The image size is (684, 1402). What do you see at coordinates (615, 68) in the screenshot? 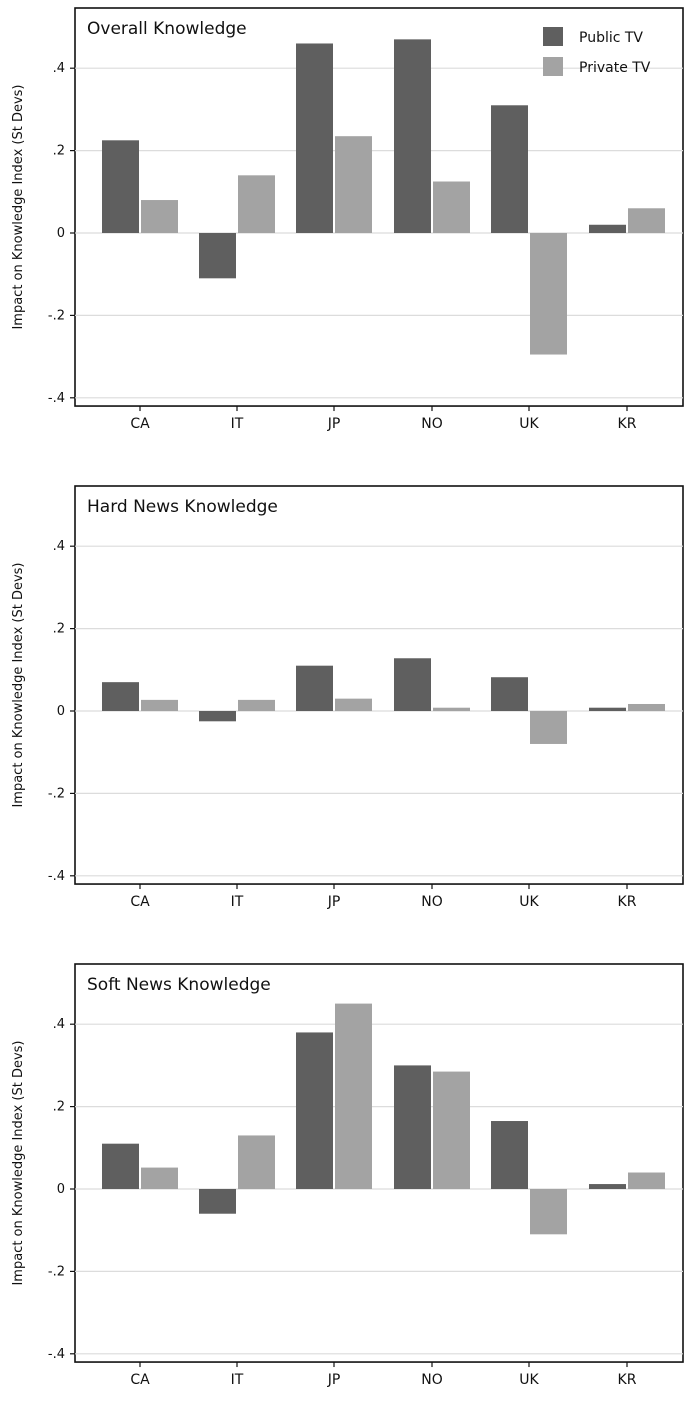
I see `legend-label-2: Private TV` at bounding box center [615, 68].